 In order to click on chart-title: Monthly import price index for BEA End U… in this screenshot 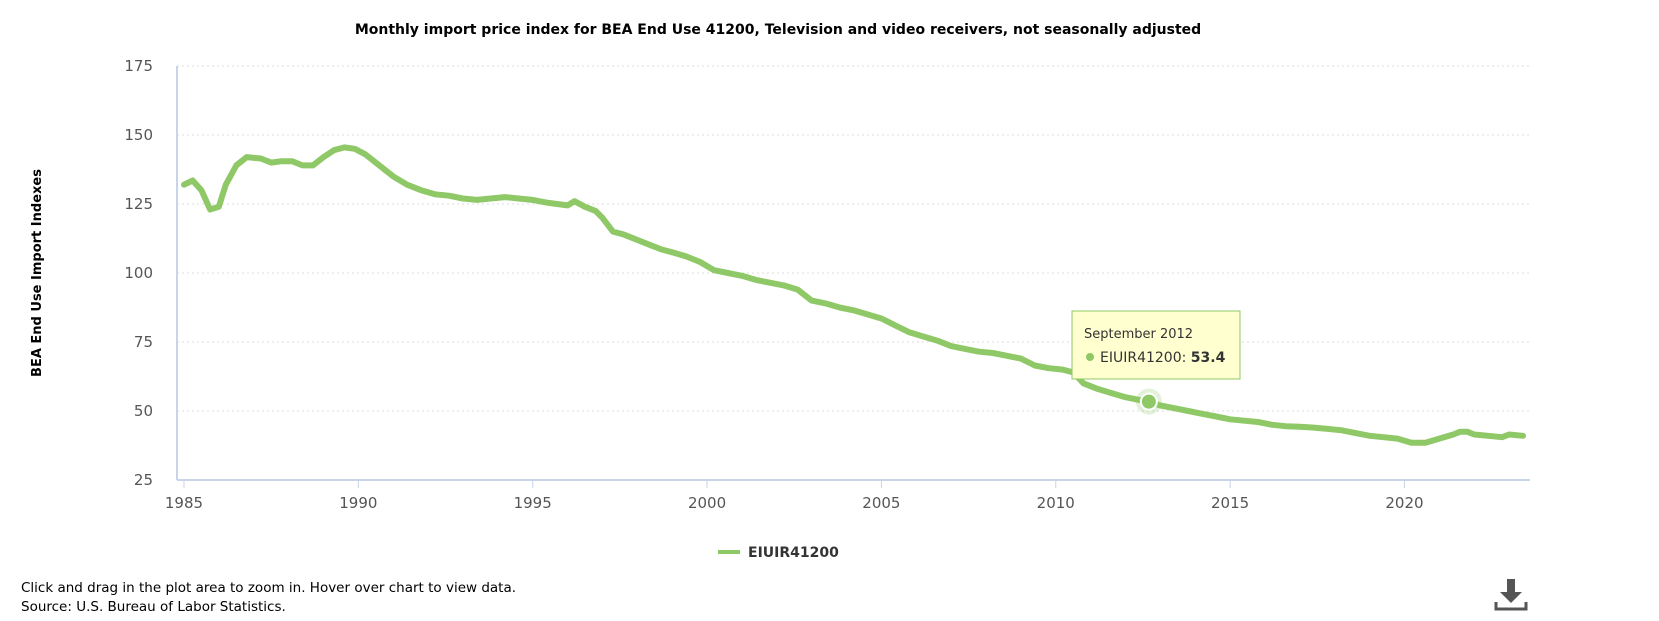, I will do `click(778, 30)`.